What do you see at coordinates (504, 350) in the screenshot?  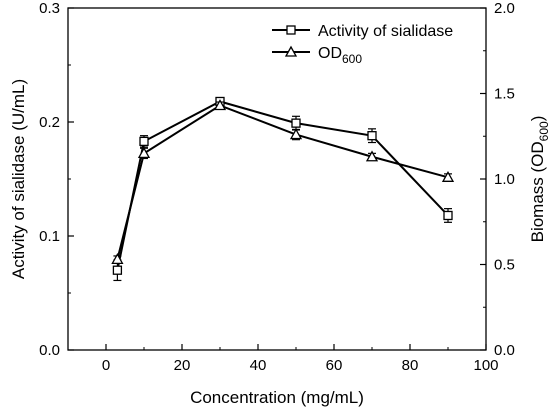 I see `y-right-tick-label: 0.0` at bounding box center [504, 350].